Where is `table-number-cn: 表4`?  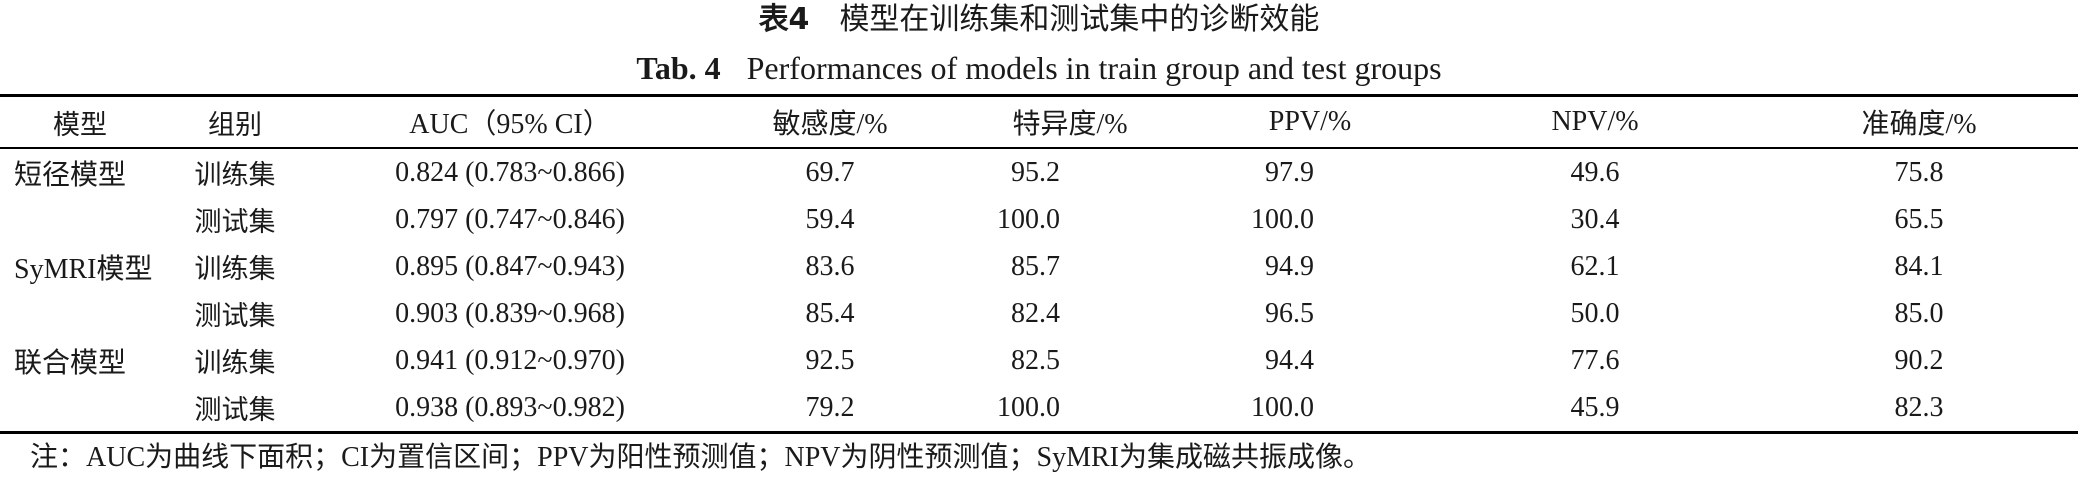
table-number-cn: 表4 is located at coordinates (784, 19).